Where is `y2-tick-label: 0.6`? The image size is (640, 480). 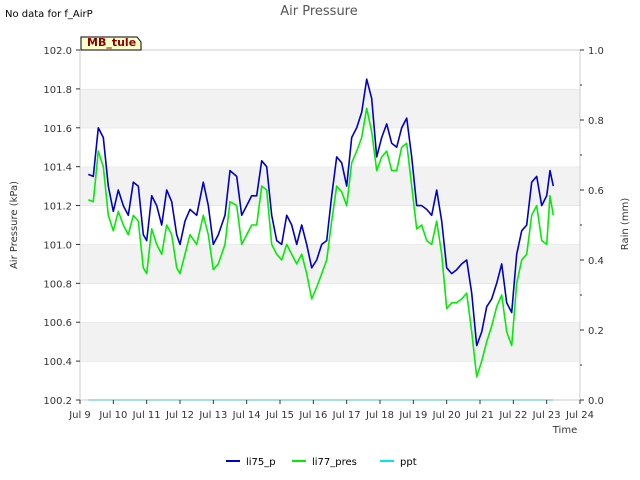 y2-tick-label: 0.6 is located at coordinates (596, 191).